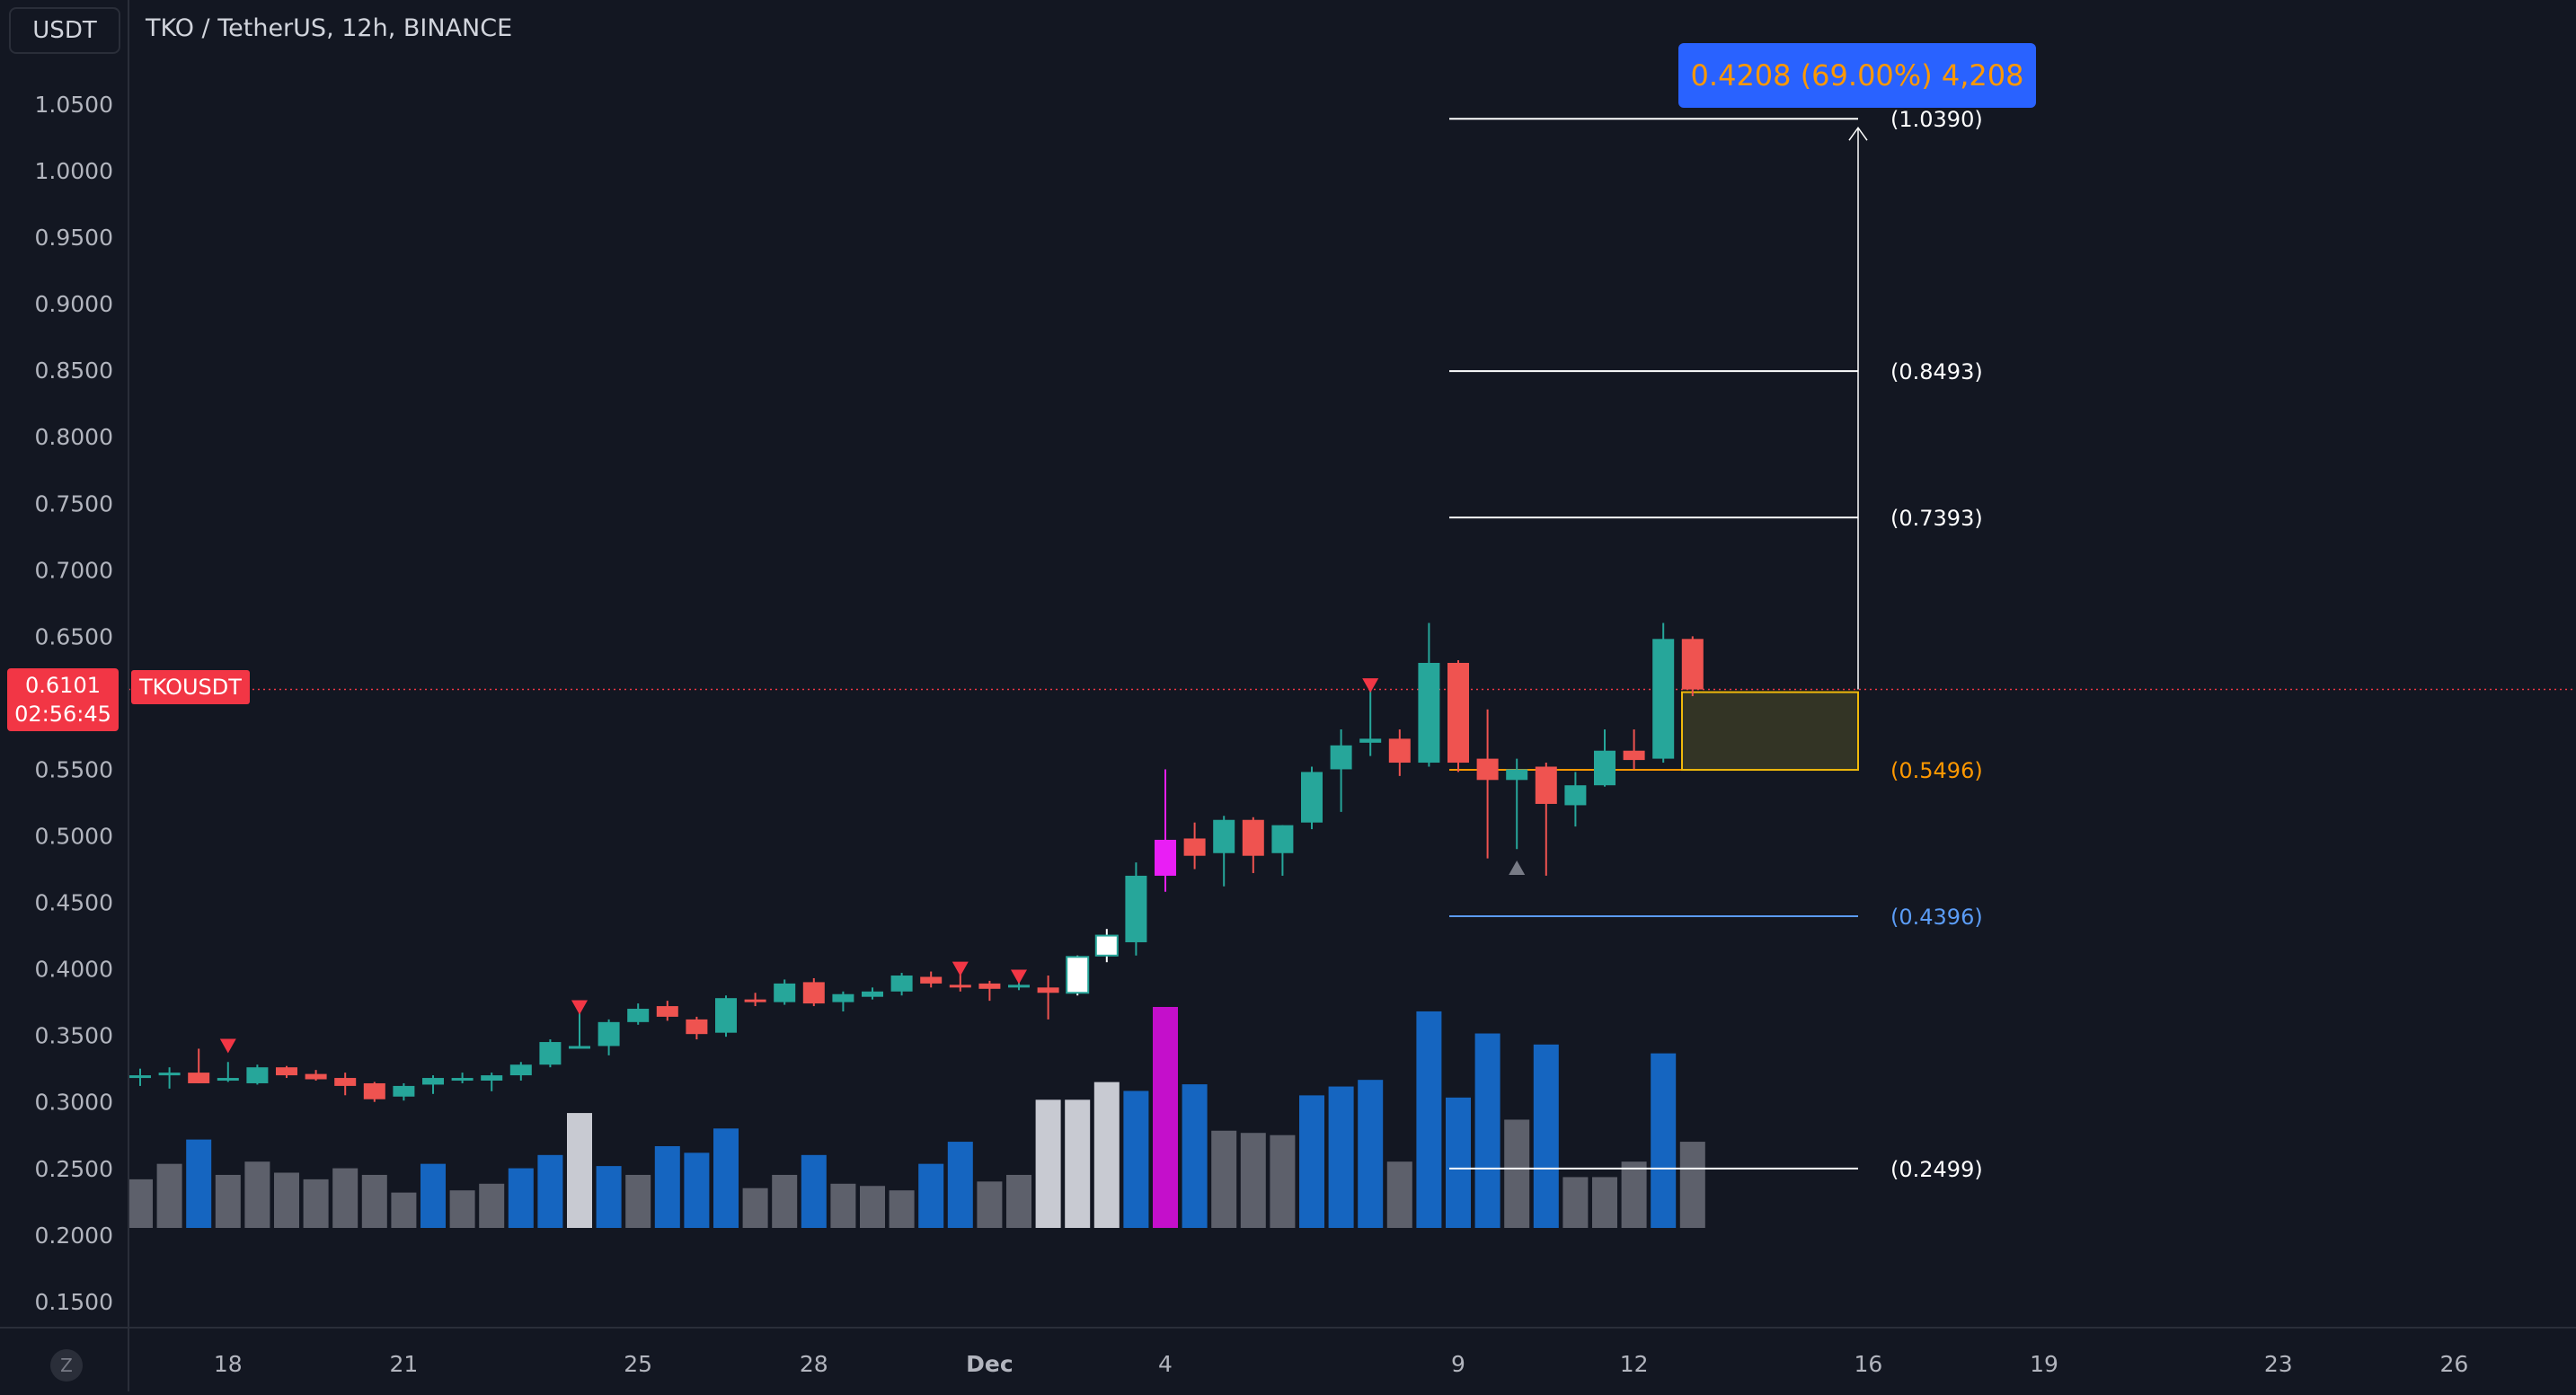 The image size is (2576, 1395). What do you see at coordinates (2278, 1364) in the screenshot?
I see `x-tick-label: 23` at bounding box center [2278, 1364].